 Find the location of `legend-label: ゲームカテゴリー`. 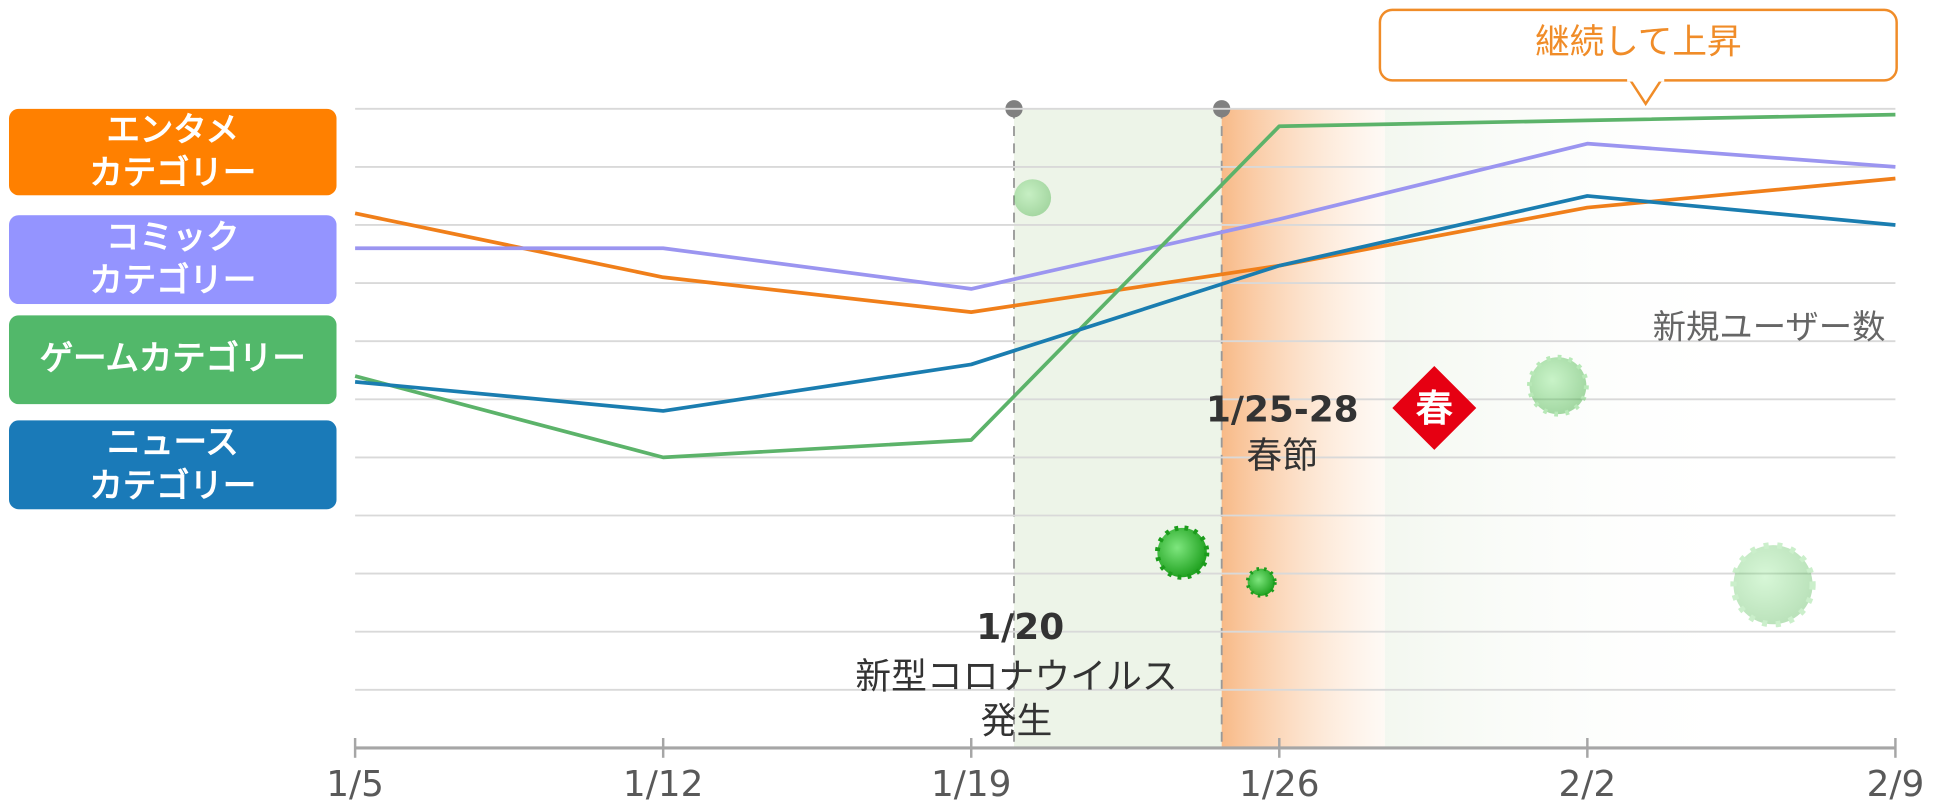

legend-label: ゲームカテゴリー is located at coordinates (172, 360).